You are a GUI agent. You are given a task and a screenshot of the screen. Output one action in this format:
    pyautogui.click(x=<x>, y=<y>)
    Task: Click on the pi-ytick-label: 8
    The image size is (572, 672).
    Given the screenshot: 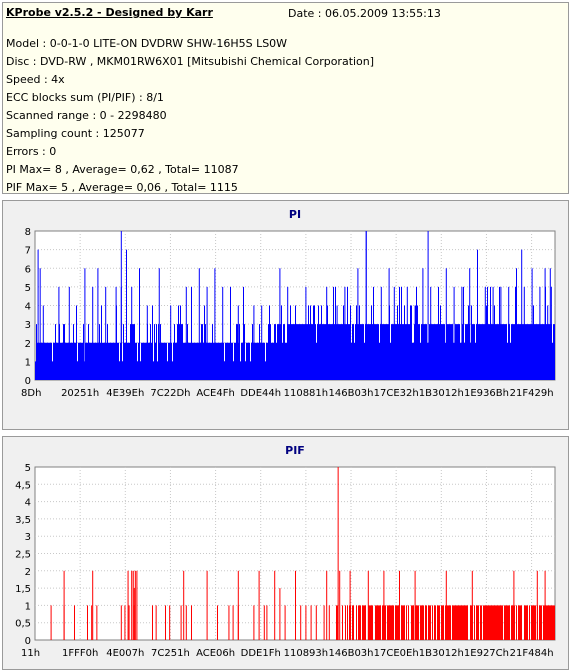 What is the action you would take?
    pyautogui.click(x=28, y=232)
    